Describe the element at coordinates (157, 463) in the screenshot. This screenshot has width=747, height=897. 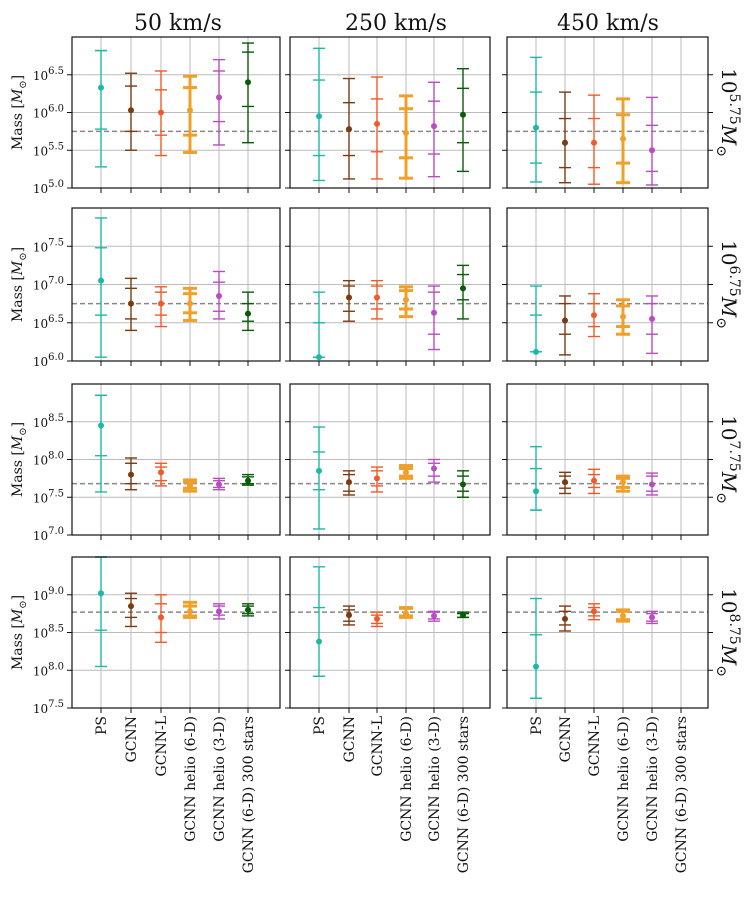
I see `panel-r2-c0: 107.0 107.5 108.0 108.5` at that location.